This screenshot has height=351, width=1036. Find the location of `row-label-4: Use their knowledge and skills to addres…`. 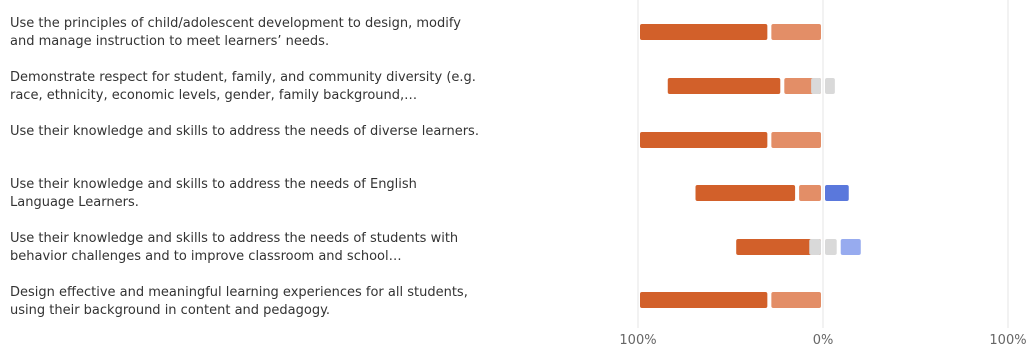

row-label-4: Use their knowledge and skills to addres… is located at coordinates (213, 193).